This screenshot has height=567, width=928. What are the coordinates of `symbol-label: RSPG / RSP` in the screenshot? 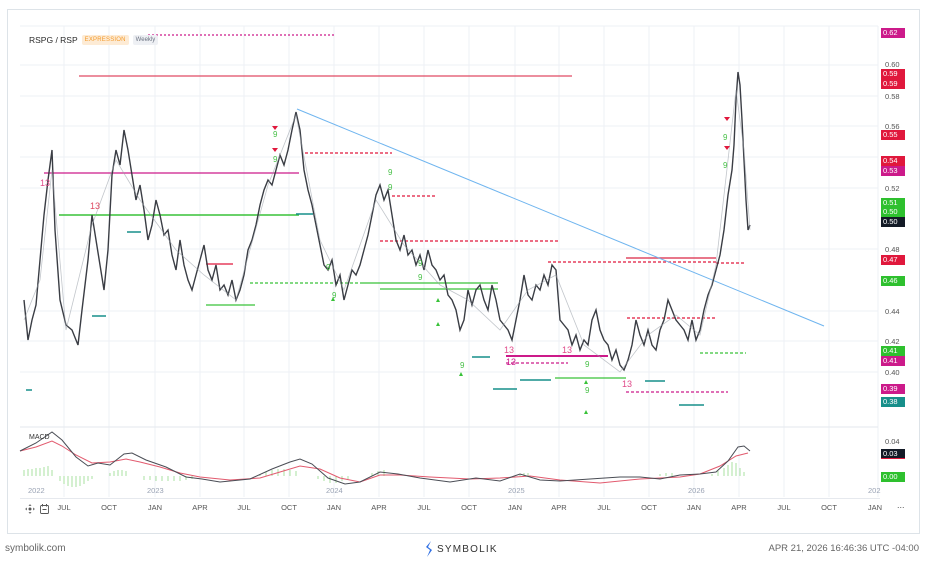 It's located at (53, 40).